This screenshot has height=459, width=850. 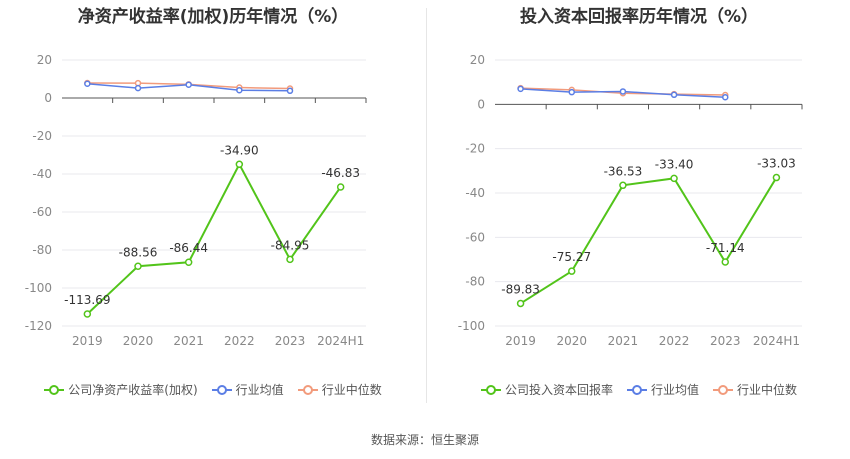 I want to click on data-label: -113.69, so click(x=87, y=300).